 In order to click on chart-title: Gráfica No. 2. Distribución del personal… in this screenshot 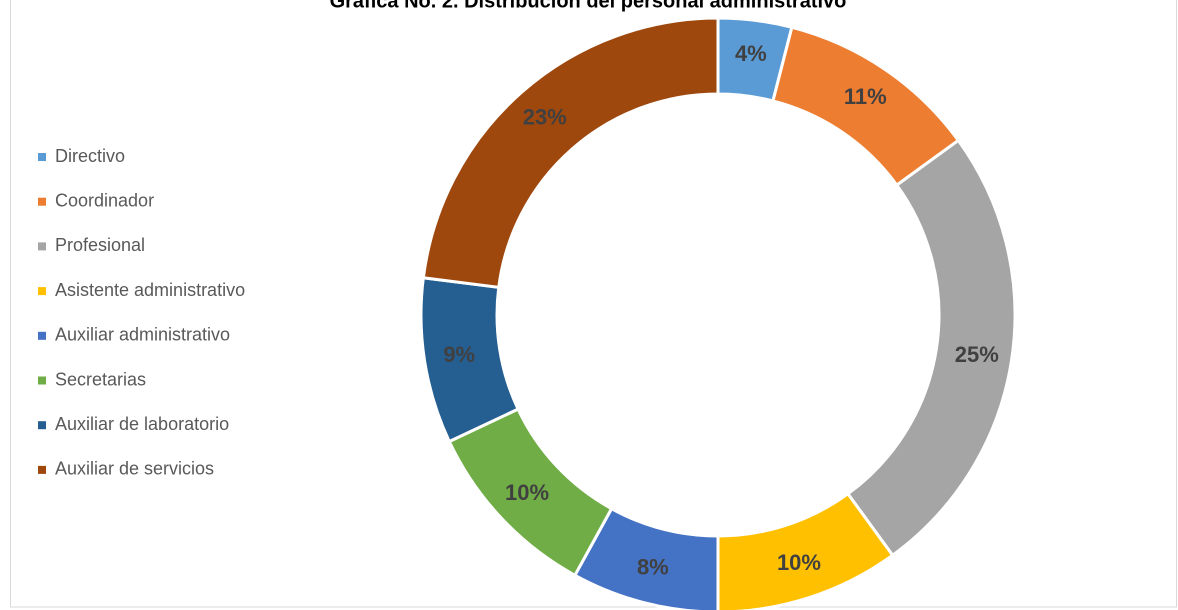, I will do `click(588, 6)`.